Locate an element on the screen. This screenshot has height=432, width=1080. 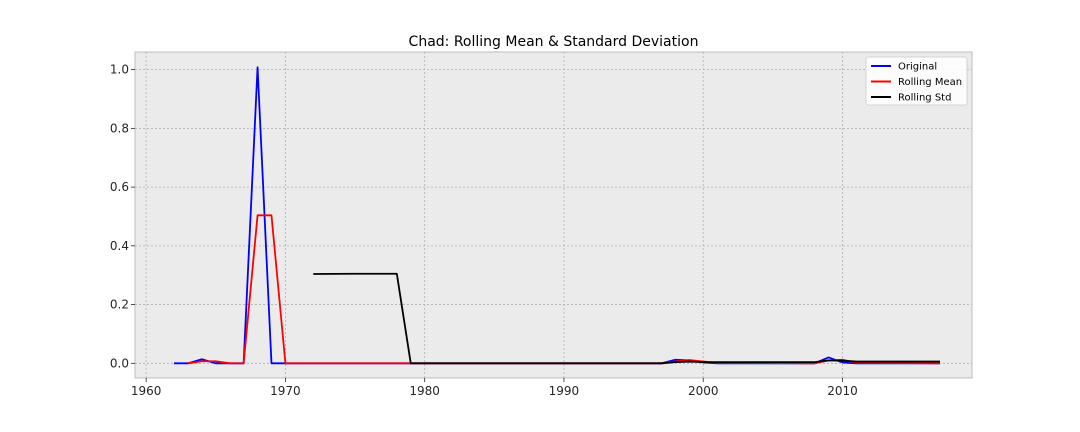
legend-label-original: Original is located at coordinates (917, 67).